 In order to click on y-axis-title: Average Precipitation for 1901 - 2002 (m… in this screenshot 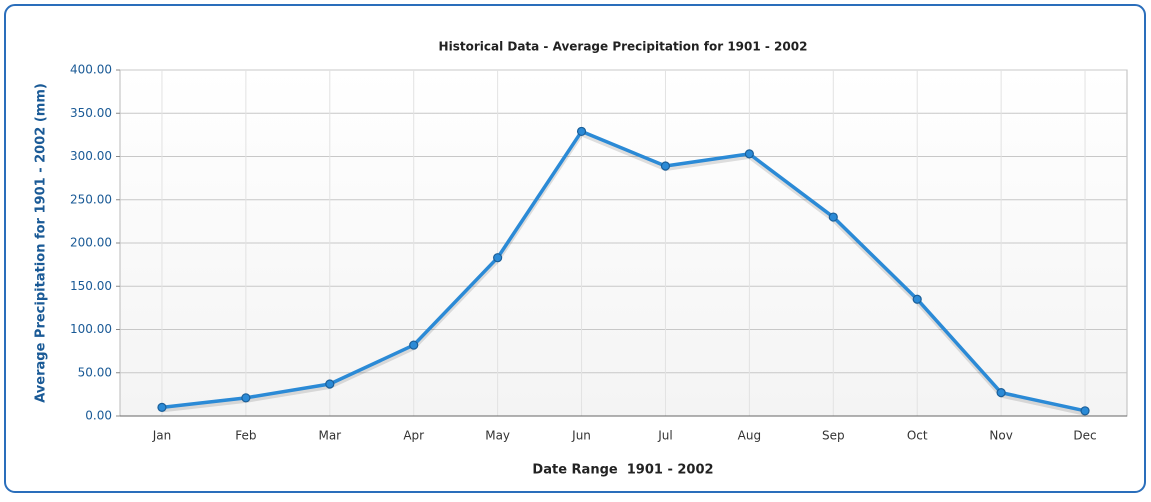, I will do `click(41, 243)`.